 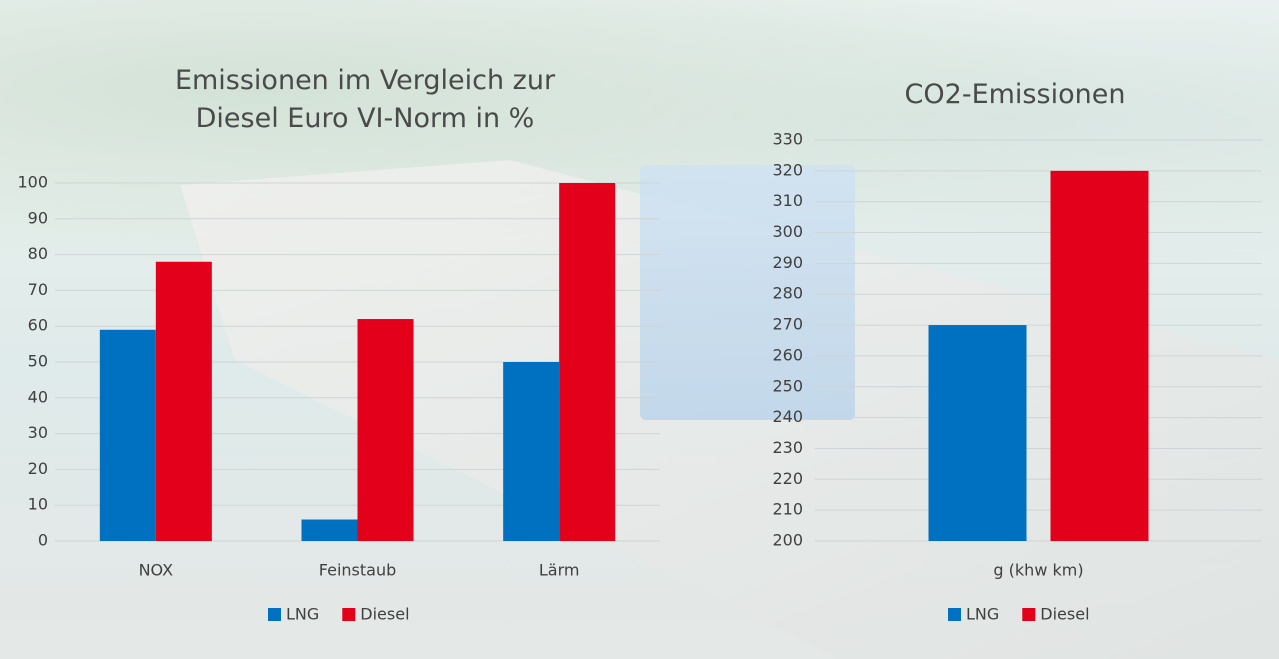 I want to click on y-tick-label: 100, so click(x=32, y=182).